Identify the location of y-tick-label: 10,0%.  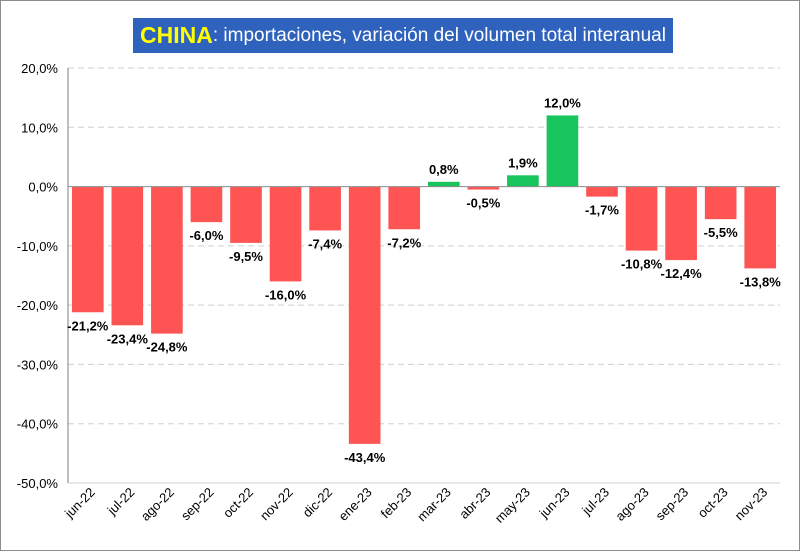
(39, 127).